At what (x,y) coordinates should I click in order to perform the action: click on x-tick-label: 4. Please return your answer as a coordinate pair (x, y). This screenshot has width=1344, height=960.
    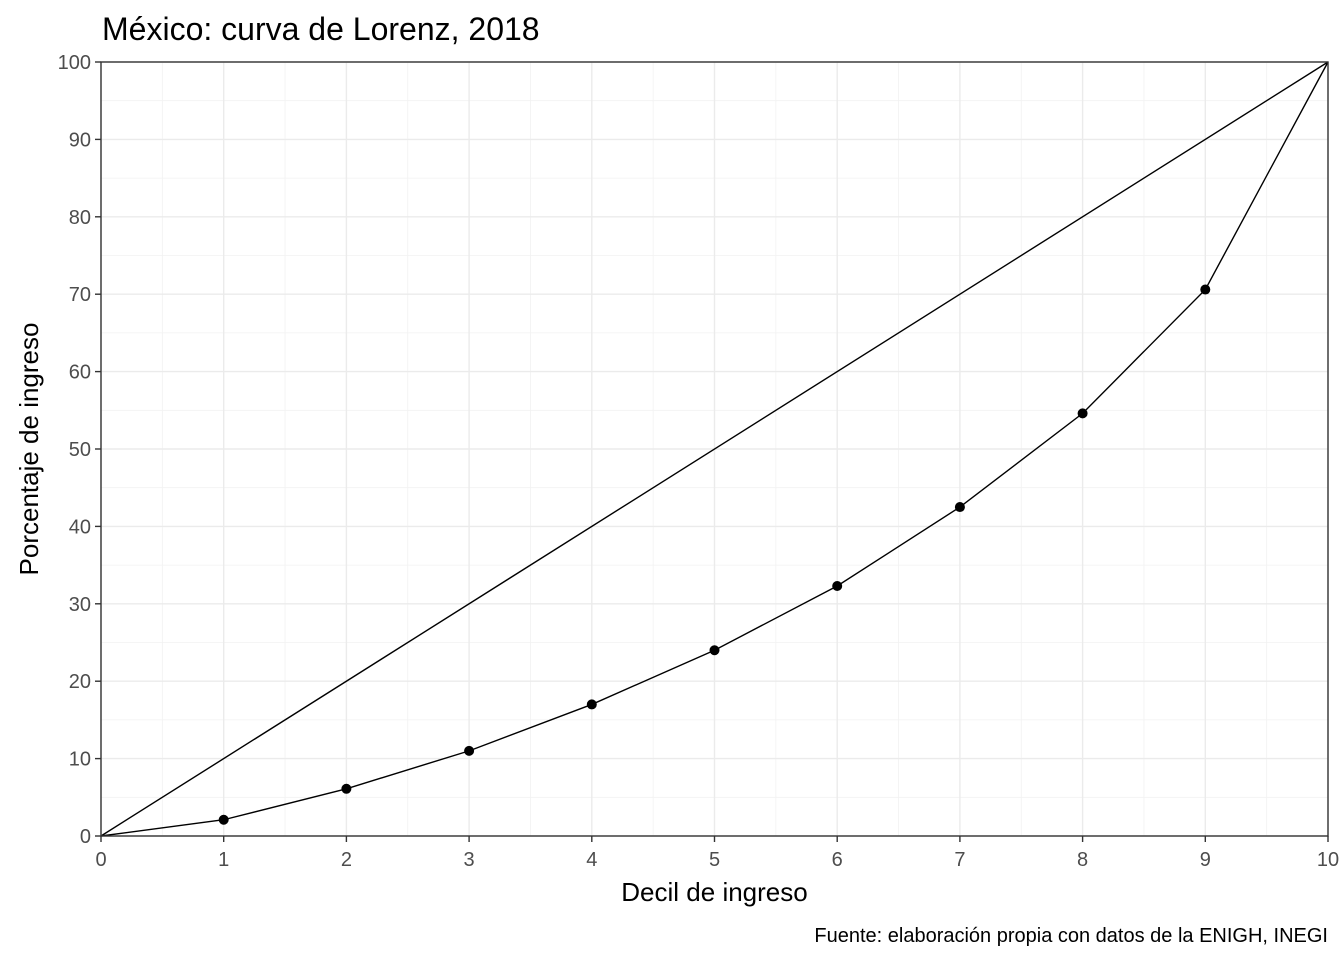
    Looking at the image, I should click on (591, 860).